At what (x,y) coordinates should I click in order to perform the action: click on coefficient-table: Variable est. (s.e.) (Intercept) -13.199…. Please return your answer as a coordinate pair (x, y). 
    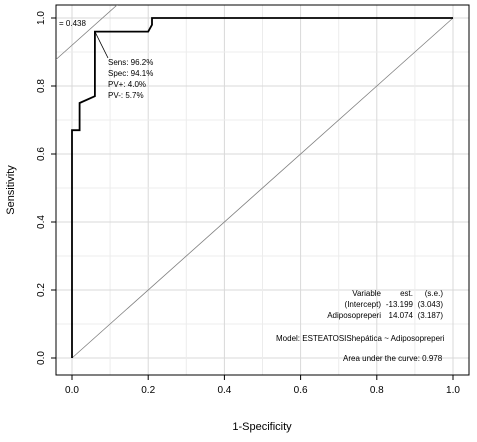
    Looking at the image, I should click on (385, 304).